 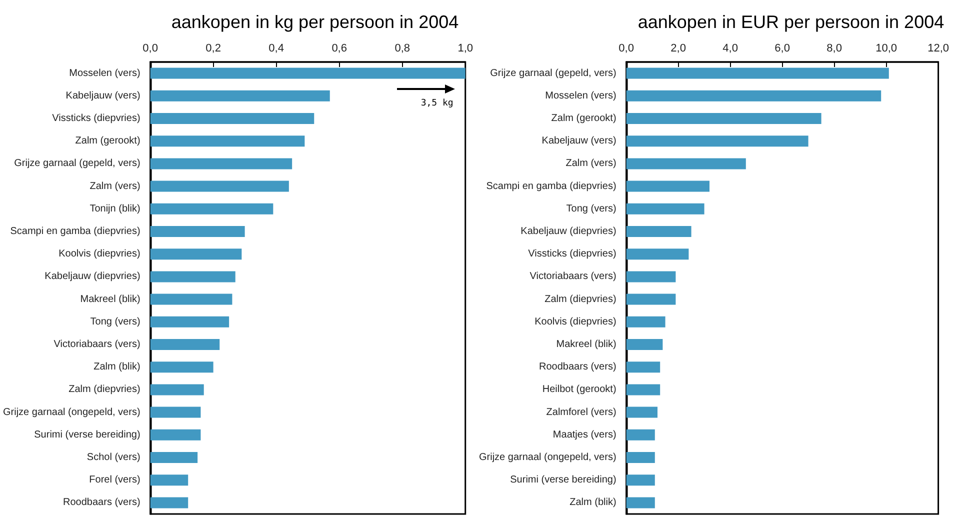 I want to click on x-tick-label: 0,4, so click(x=276, y=48).